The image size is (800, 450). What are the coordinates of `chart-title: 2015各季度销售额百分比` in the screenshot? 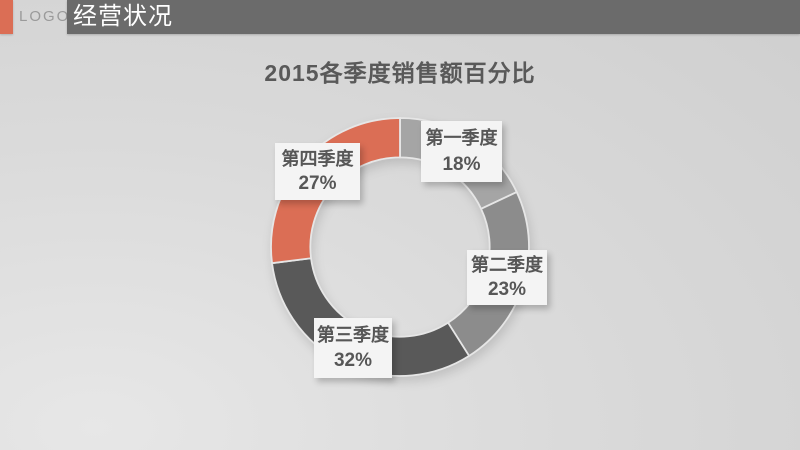 It's located at (400, 73).